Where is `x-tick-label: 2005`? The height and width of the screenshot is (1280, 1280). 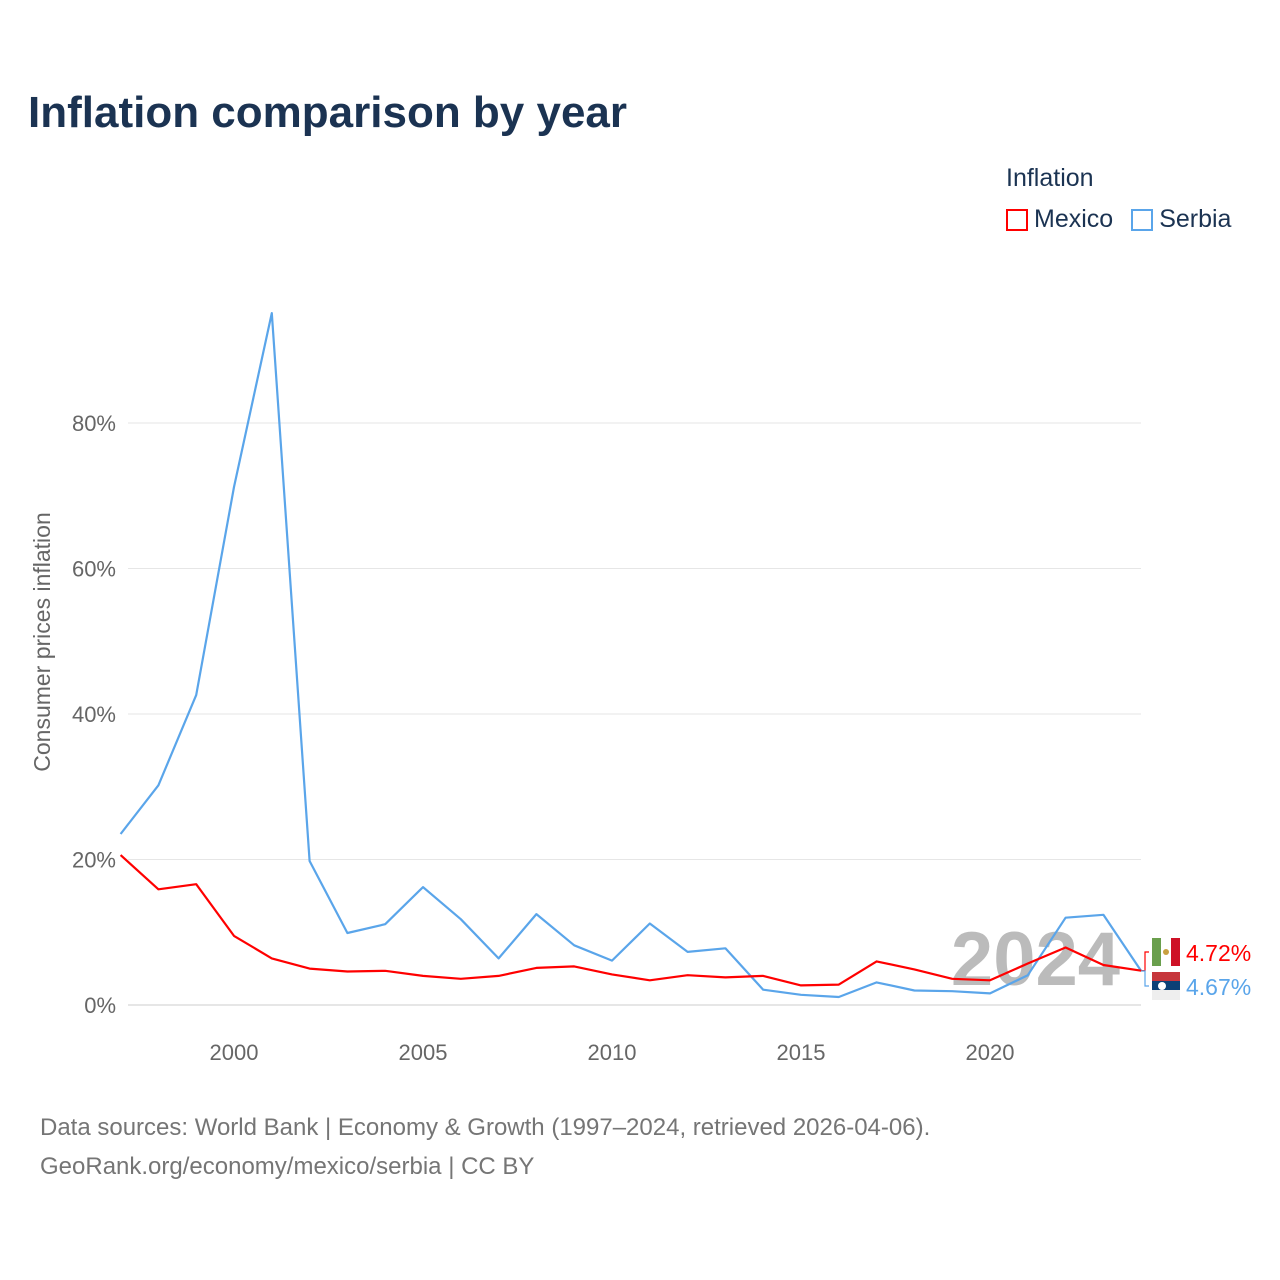
x-tick-label: 2005 is located at coordinates (423, 1052).